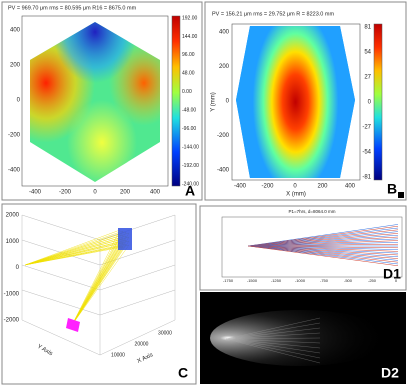 This screenshot has height=386, width=408. What do you see at coordinates (367, 78) in the screenshot?
I see `colorbar-tick-label: 27` at bounding box center [367, 78].